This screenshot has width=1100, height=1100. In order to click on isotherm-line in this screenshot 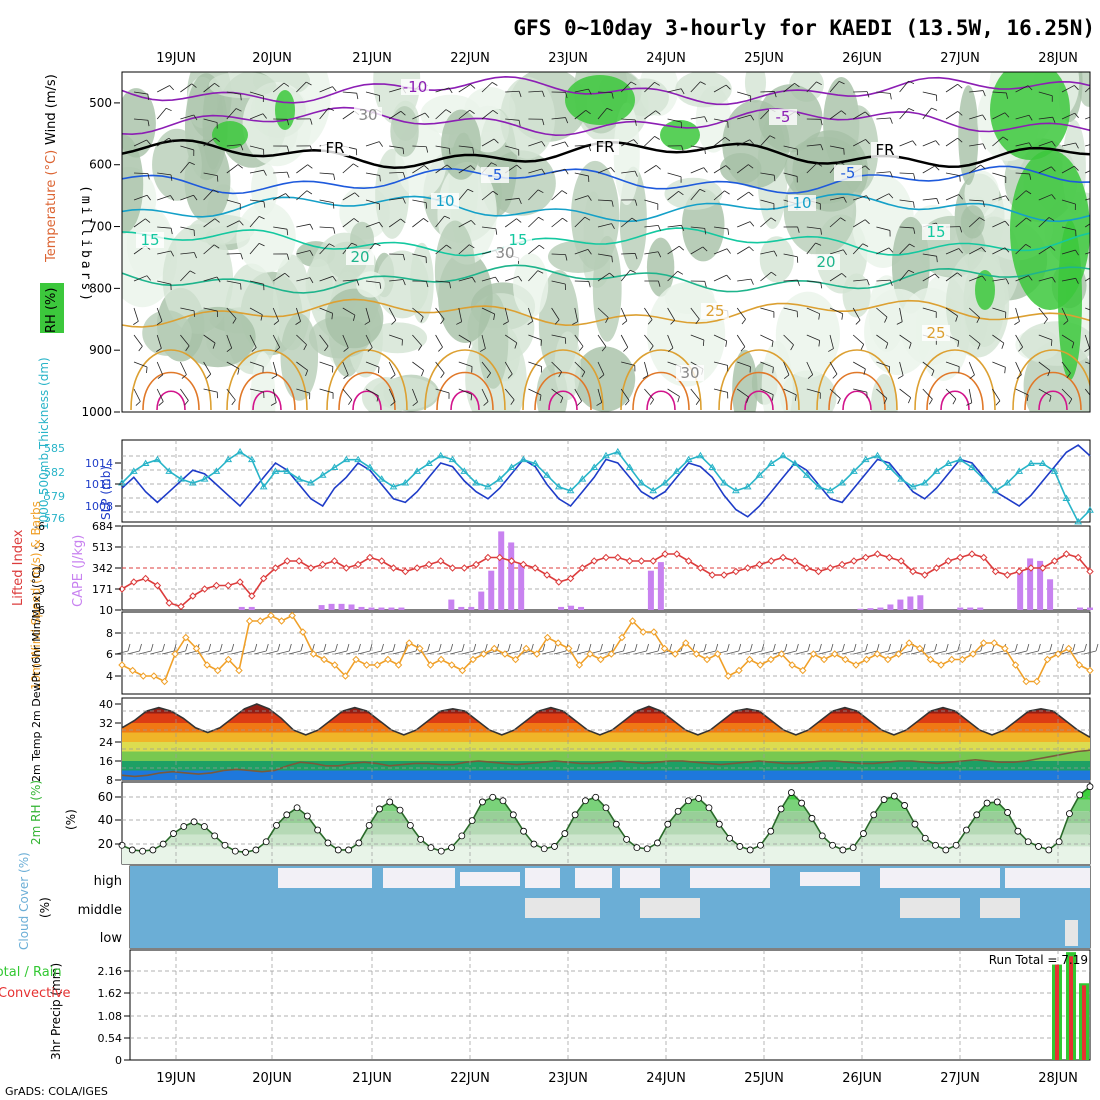, I will do `click(661, 400)`.